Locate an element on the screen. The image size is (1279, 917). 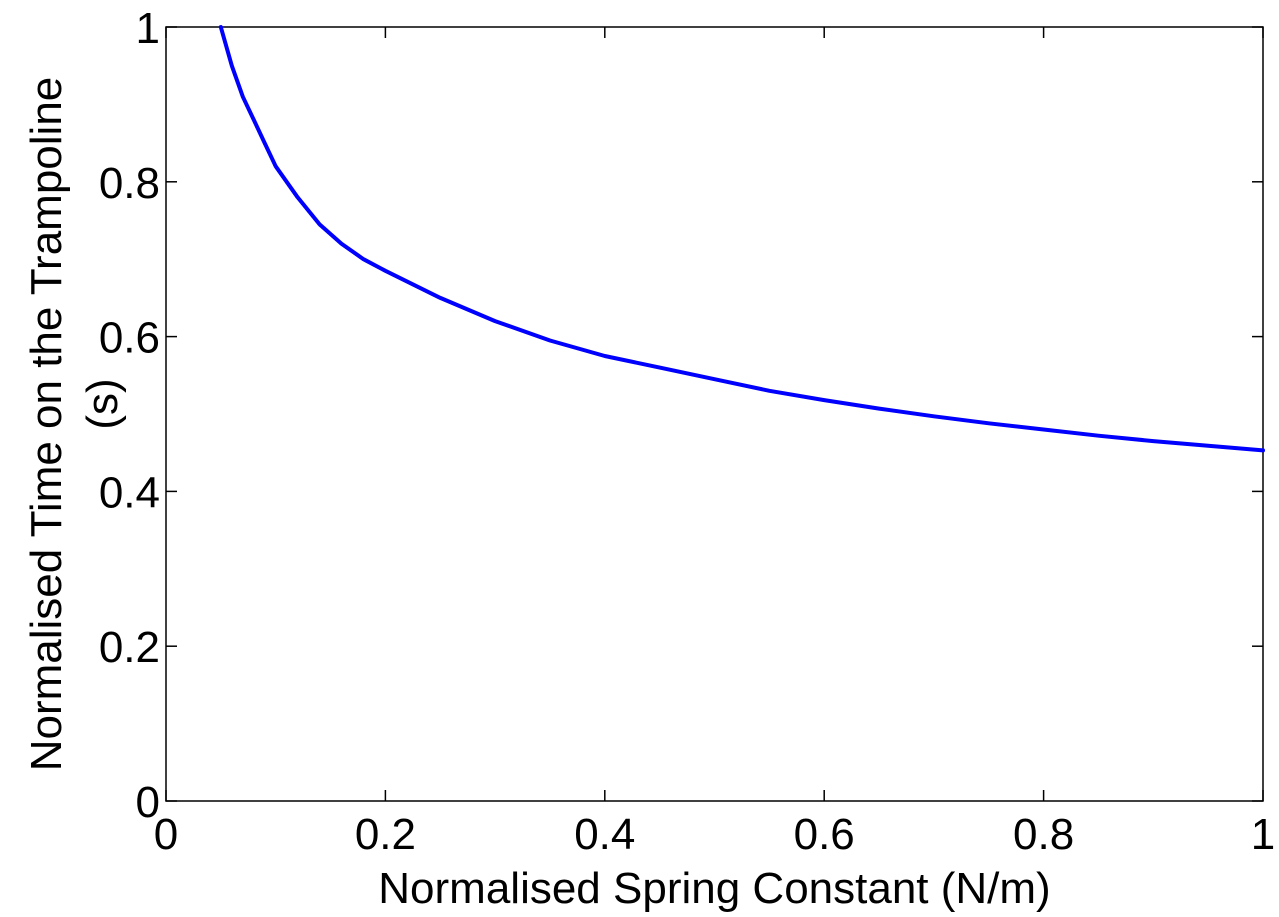
y-tick-label: 0.8 is located at coordinates (129, 183).